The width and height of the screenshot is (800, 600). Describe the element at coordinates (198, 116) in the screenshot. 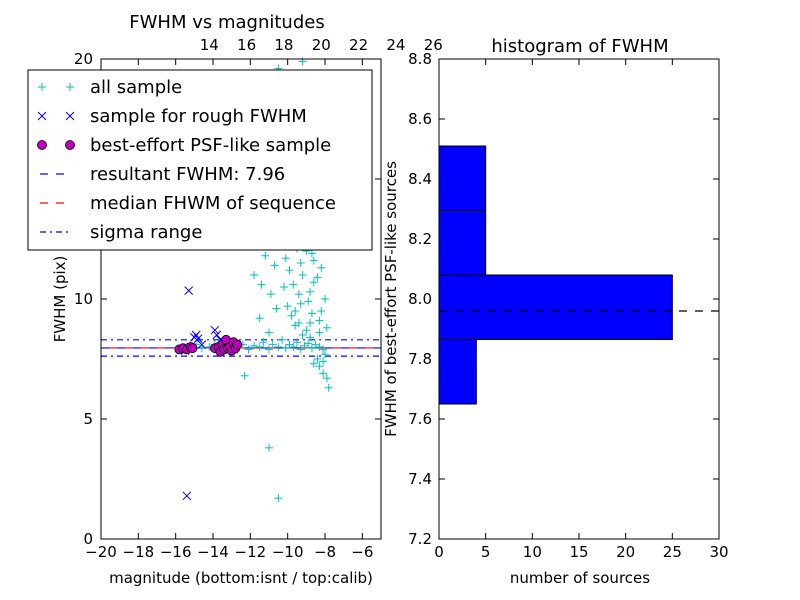

I see `legend-label: sample for rough FWHM` at that location.